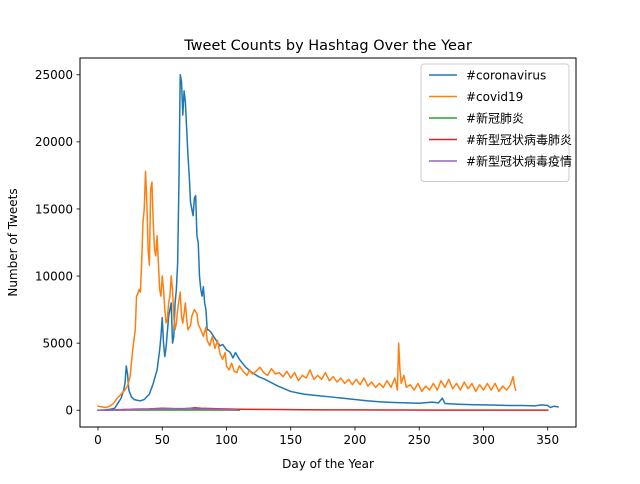  I want to click on x-tick-label-3: 150, so click(290, 440).